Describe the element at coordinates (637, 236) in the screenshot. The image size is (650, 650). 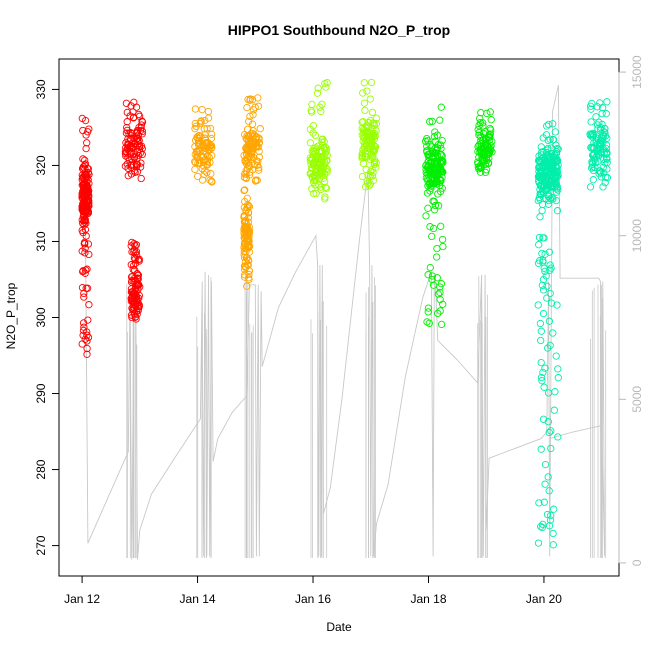
I see `y2-tick-label: 10000` at that location.